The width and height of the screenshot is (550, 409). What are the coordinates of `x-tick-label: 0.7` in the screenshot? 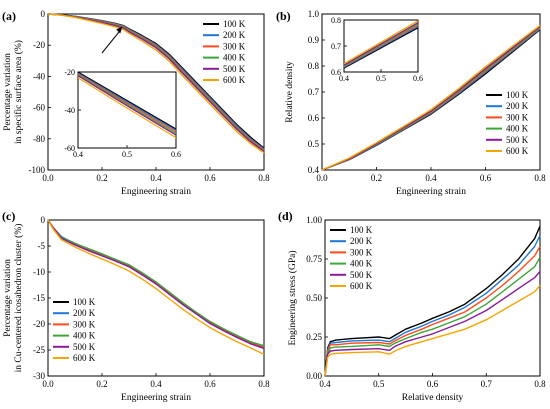 It's located at (487, 384).